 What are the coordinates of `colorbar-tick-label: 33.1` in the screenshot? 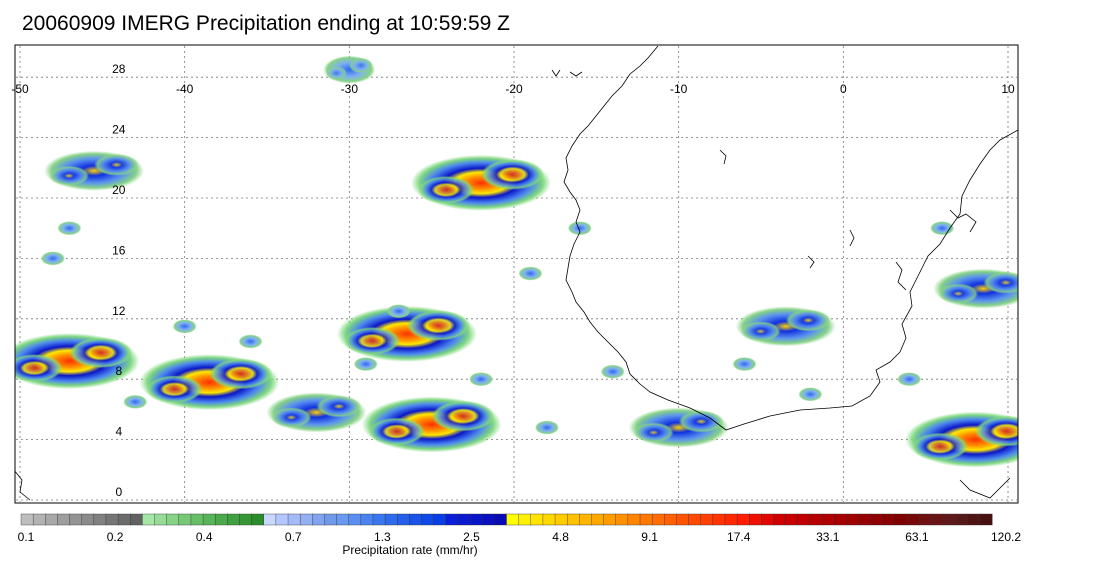 It's located at (828, 537).